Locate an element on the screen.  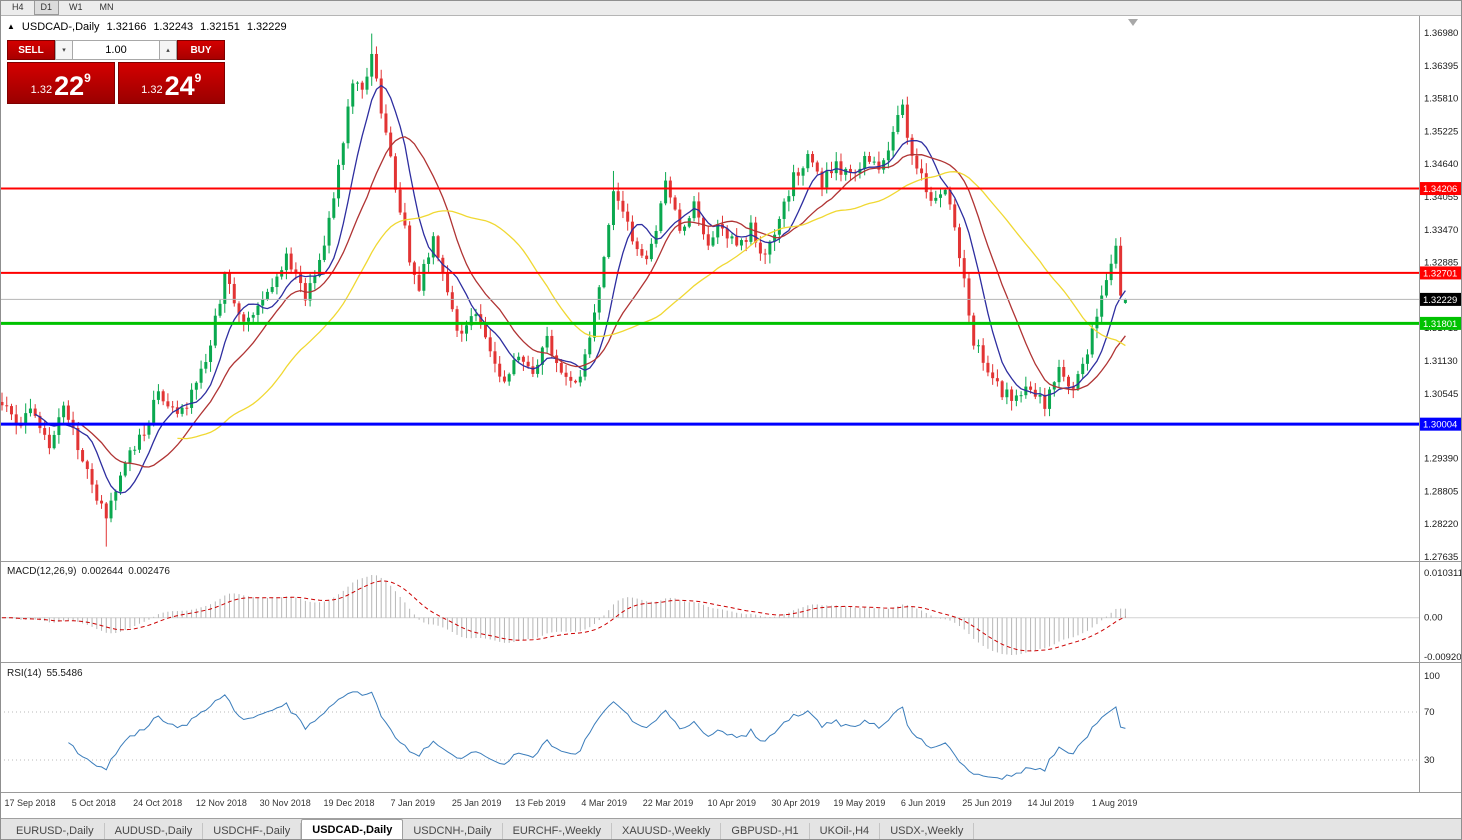
ohlc-high: 1.32243 is located at coordinates (173, 27).